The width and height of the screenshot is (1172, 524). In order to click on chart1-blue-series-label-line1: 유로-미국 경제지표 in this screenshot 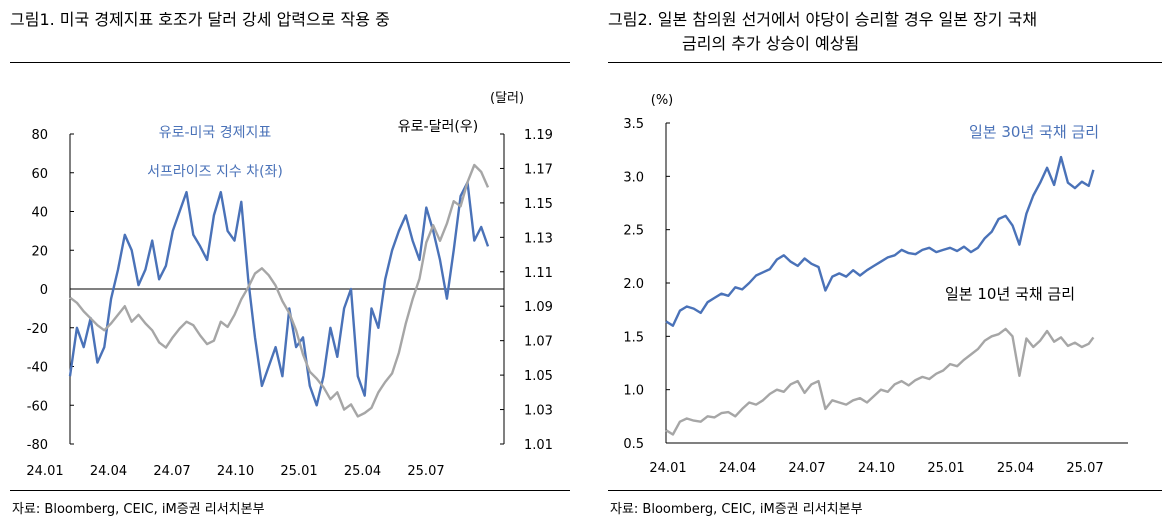, I will do `click(215, 133)`.